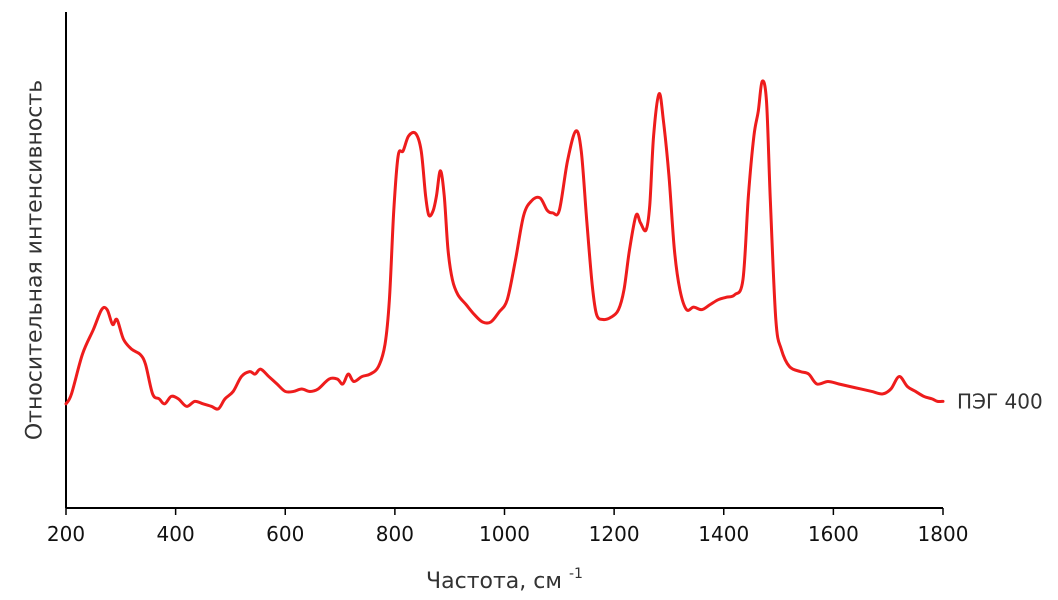  I want to click on x-tick-label: 1000, so click(504, 534).